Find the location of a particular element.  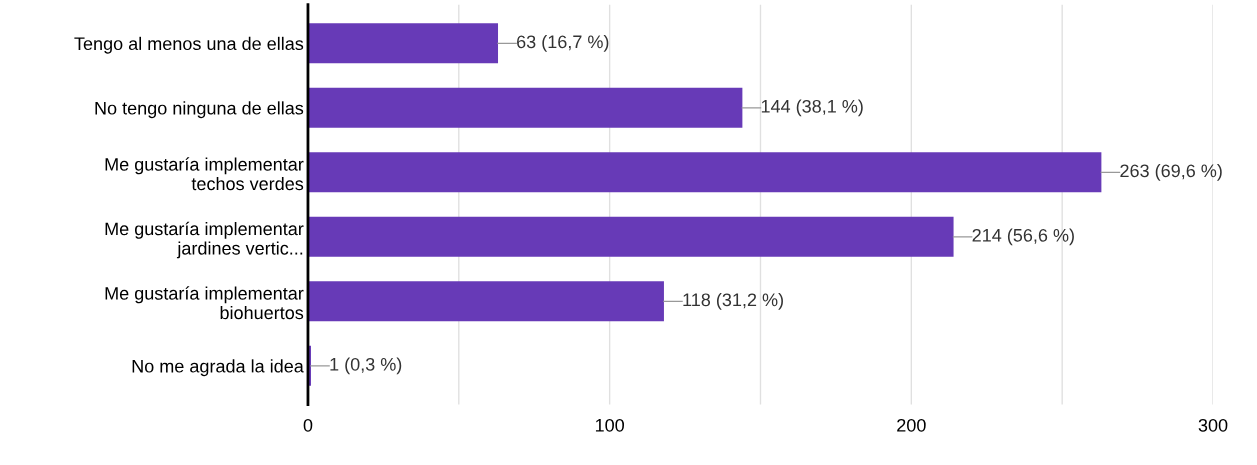

x-tick-label: 300 is located at coordinates (1213, 425).